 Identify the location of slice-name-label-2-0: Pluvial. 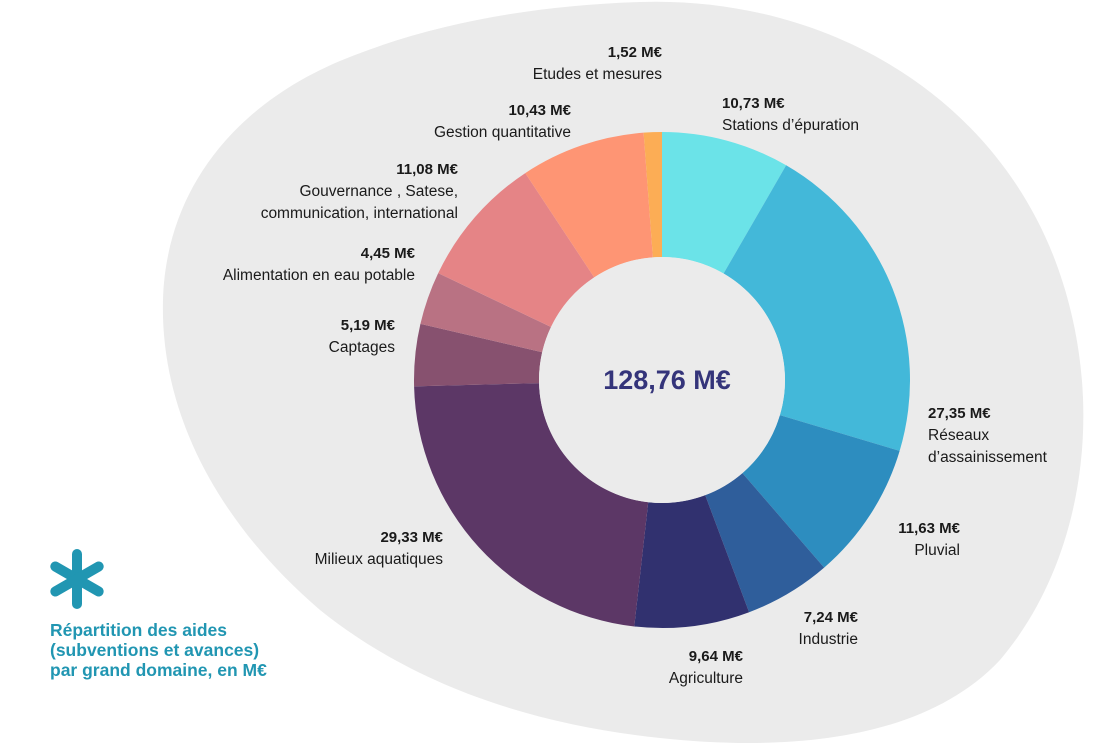
(937, 550).